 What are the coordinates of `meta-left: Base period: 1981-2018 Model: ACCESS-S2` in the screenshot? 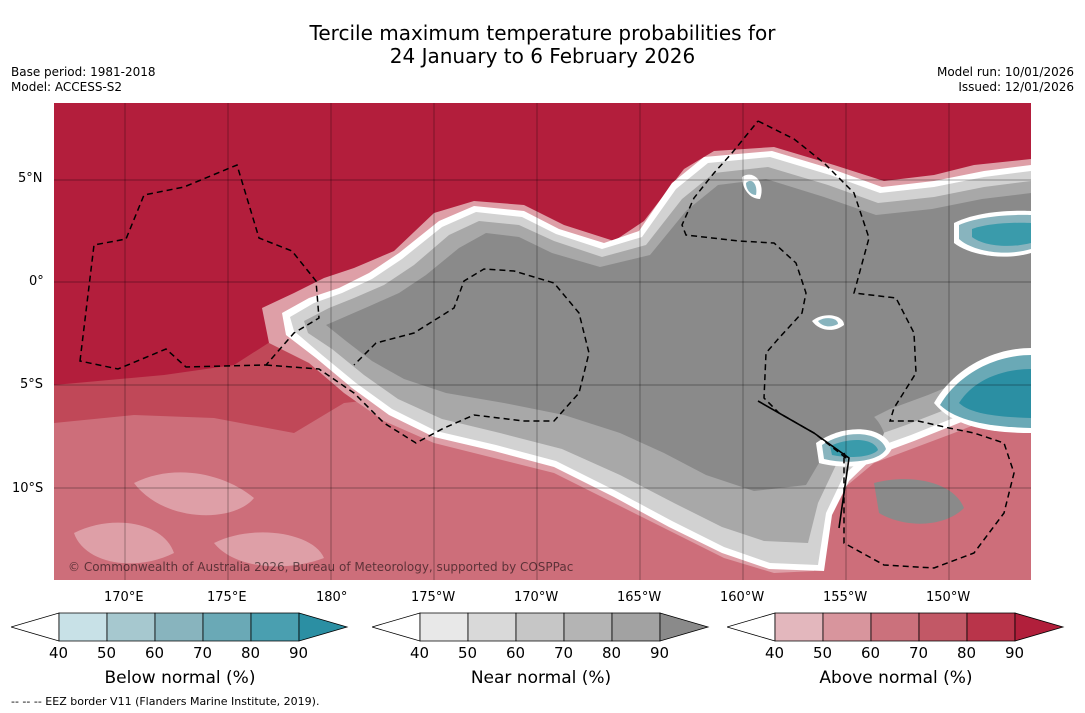 It's located at (83, 80).